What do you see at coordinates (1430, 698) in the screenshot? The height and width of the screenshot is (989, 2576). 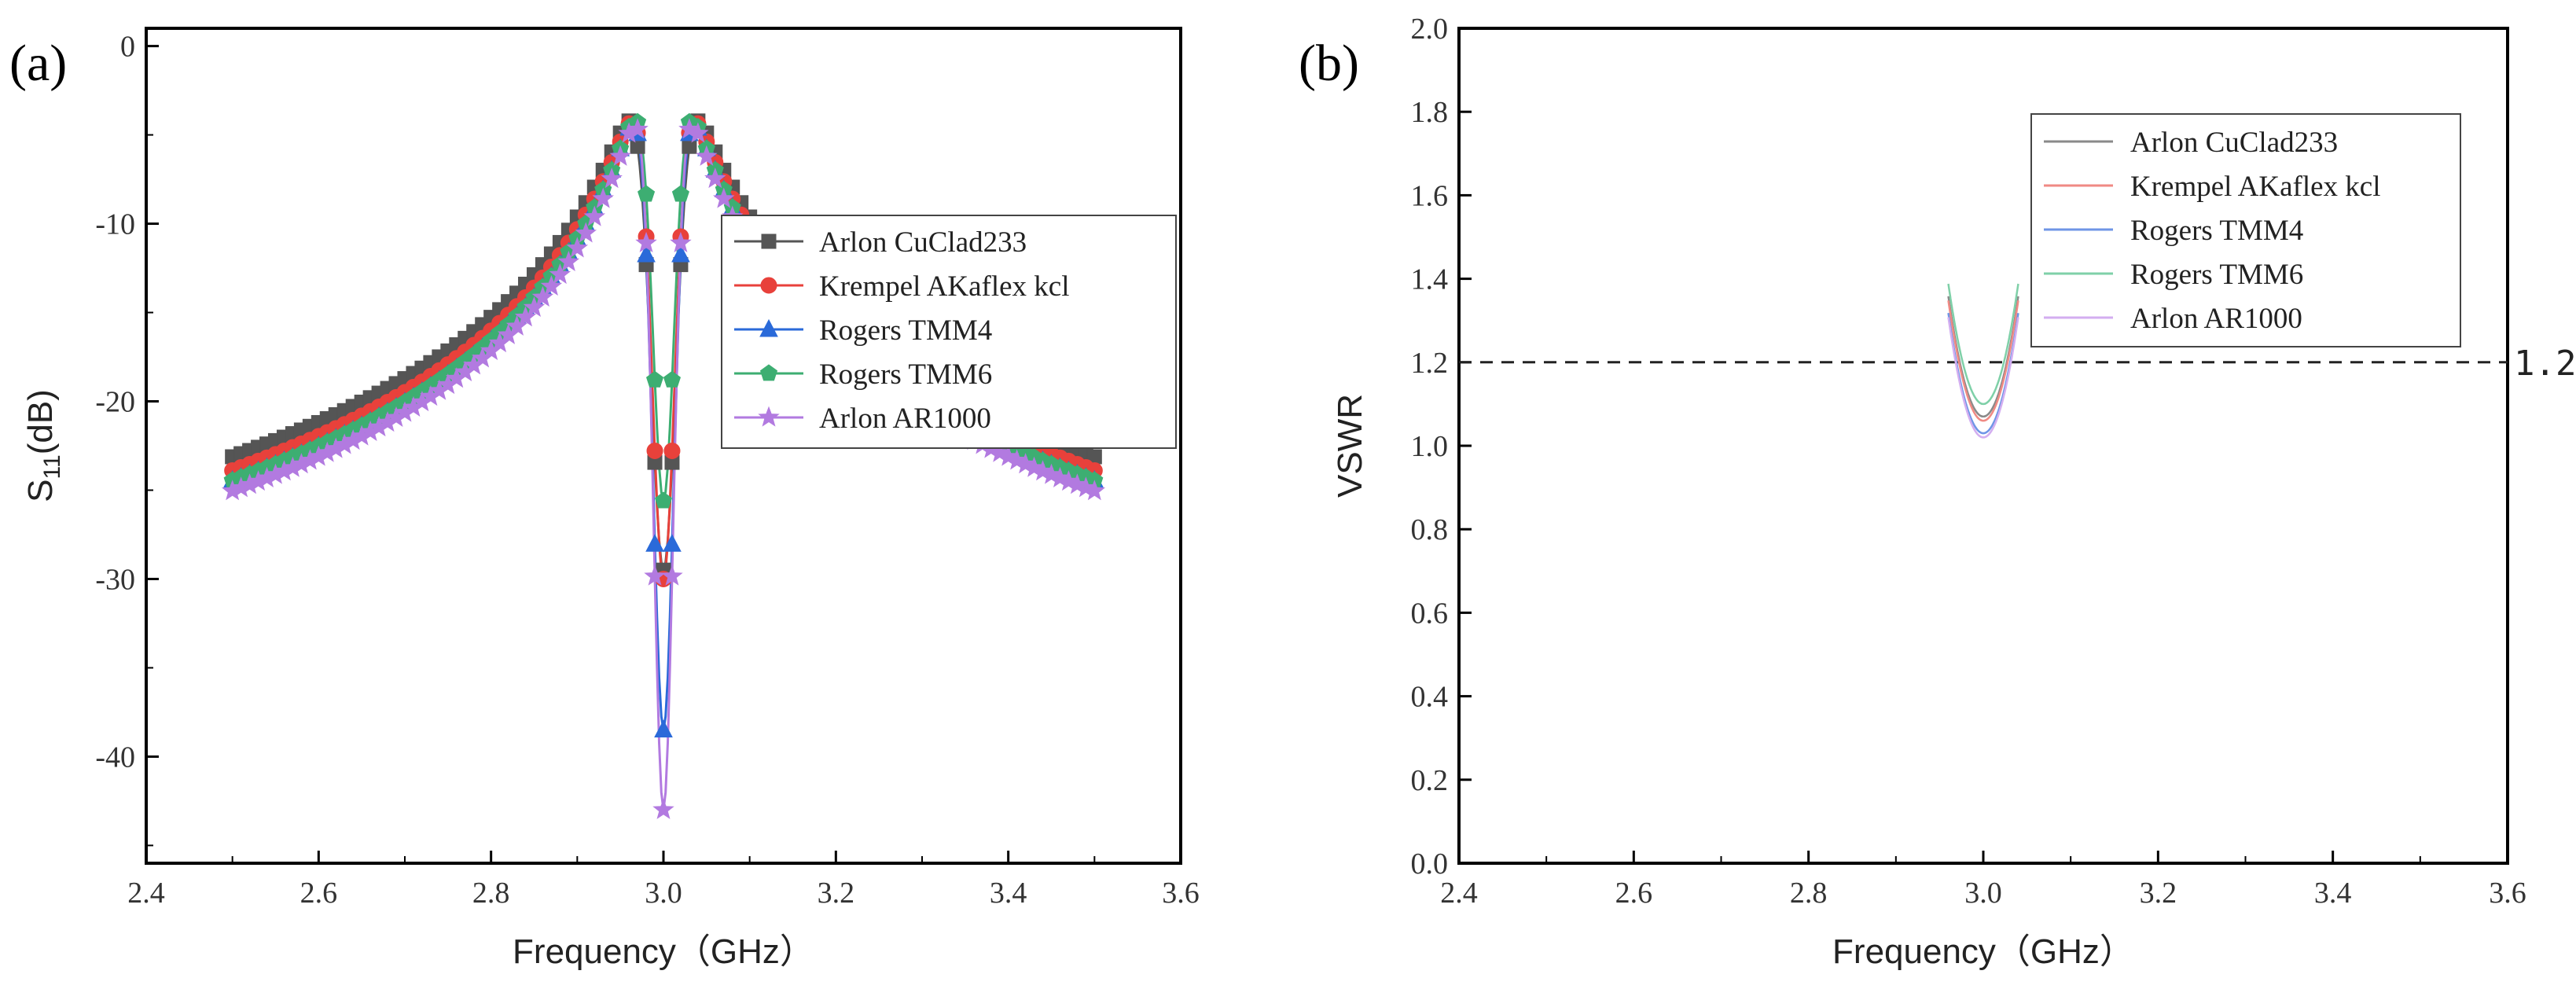 I see `panel-b-y-tick-label: 0.4` at bounding box center [1430, 698].